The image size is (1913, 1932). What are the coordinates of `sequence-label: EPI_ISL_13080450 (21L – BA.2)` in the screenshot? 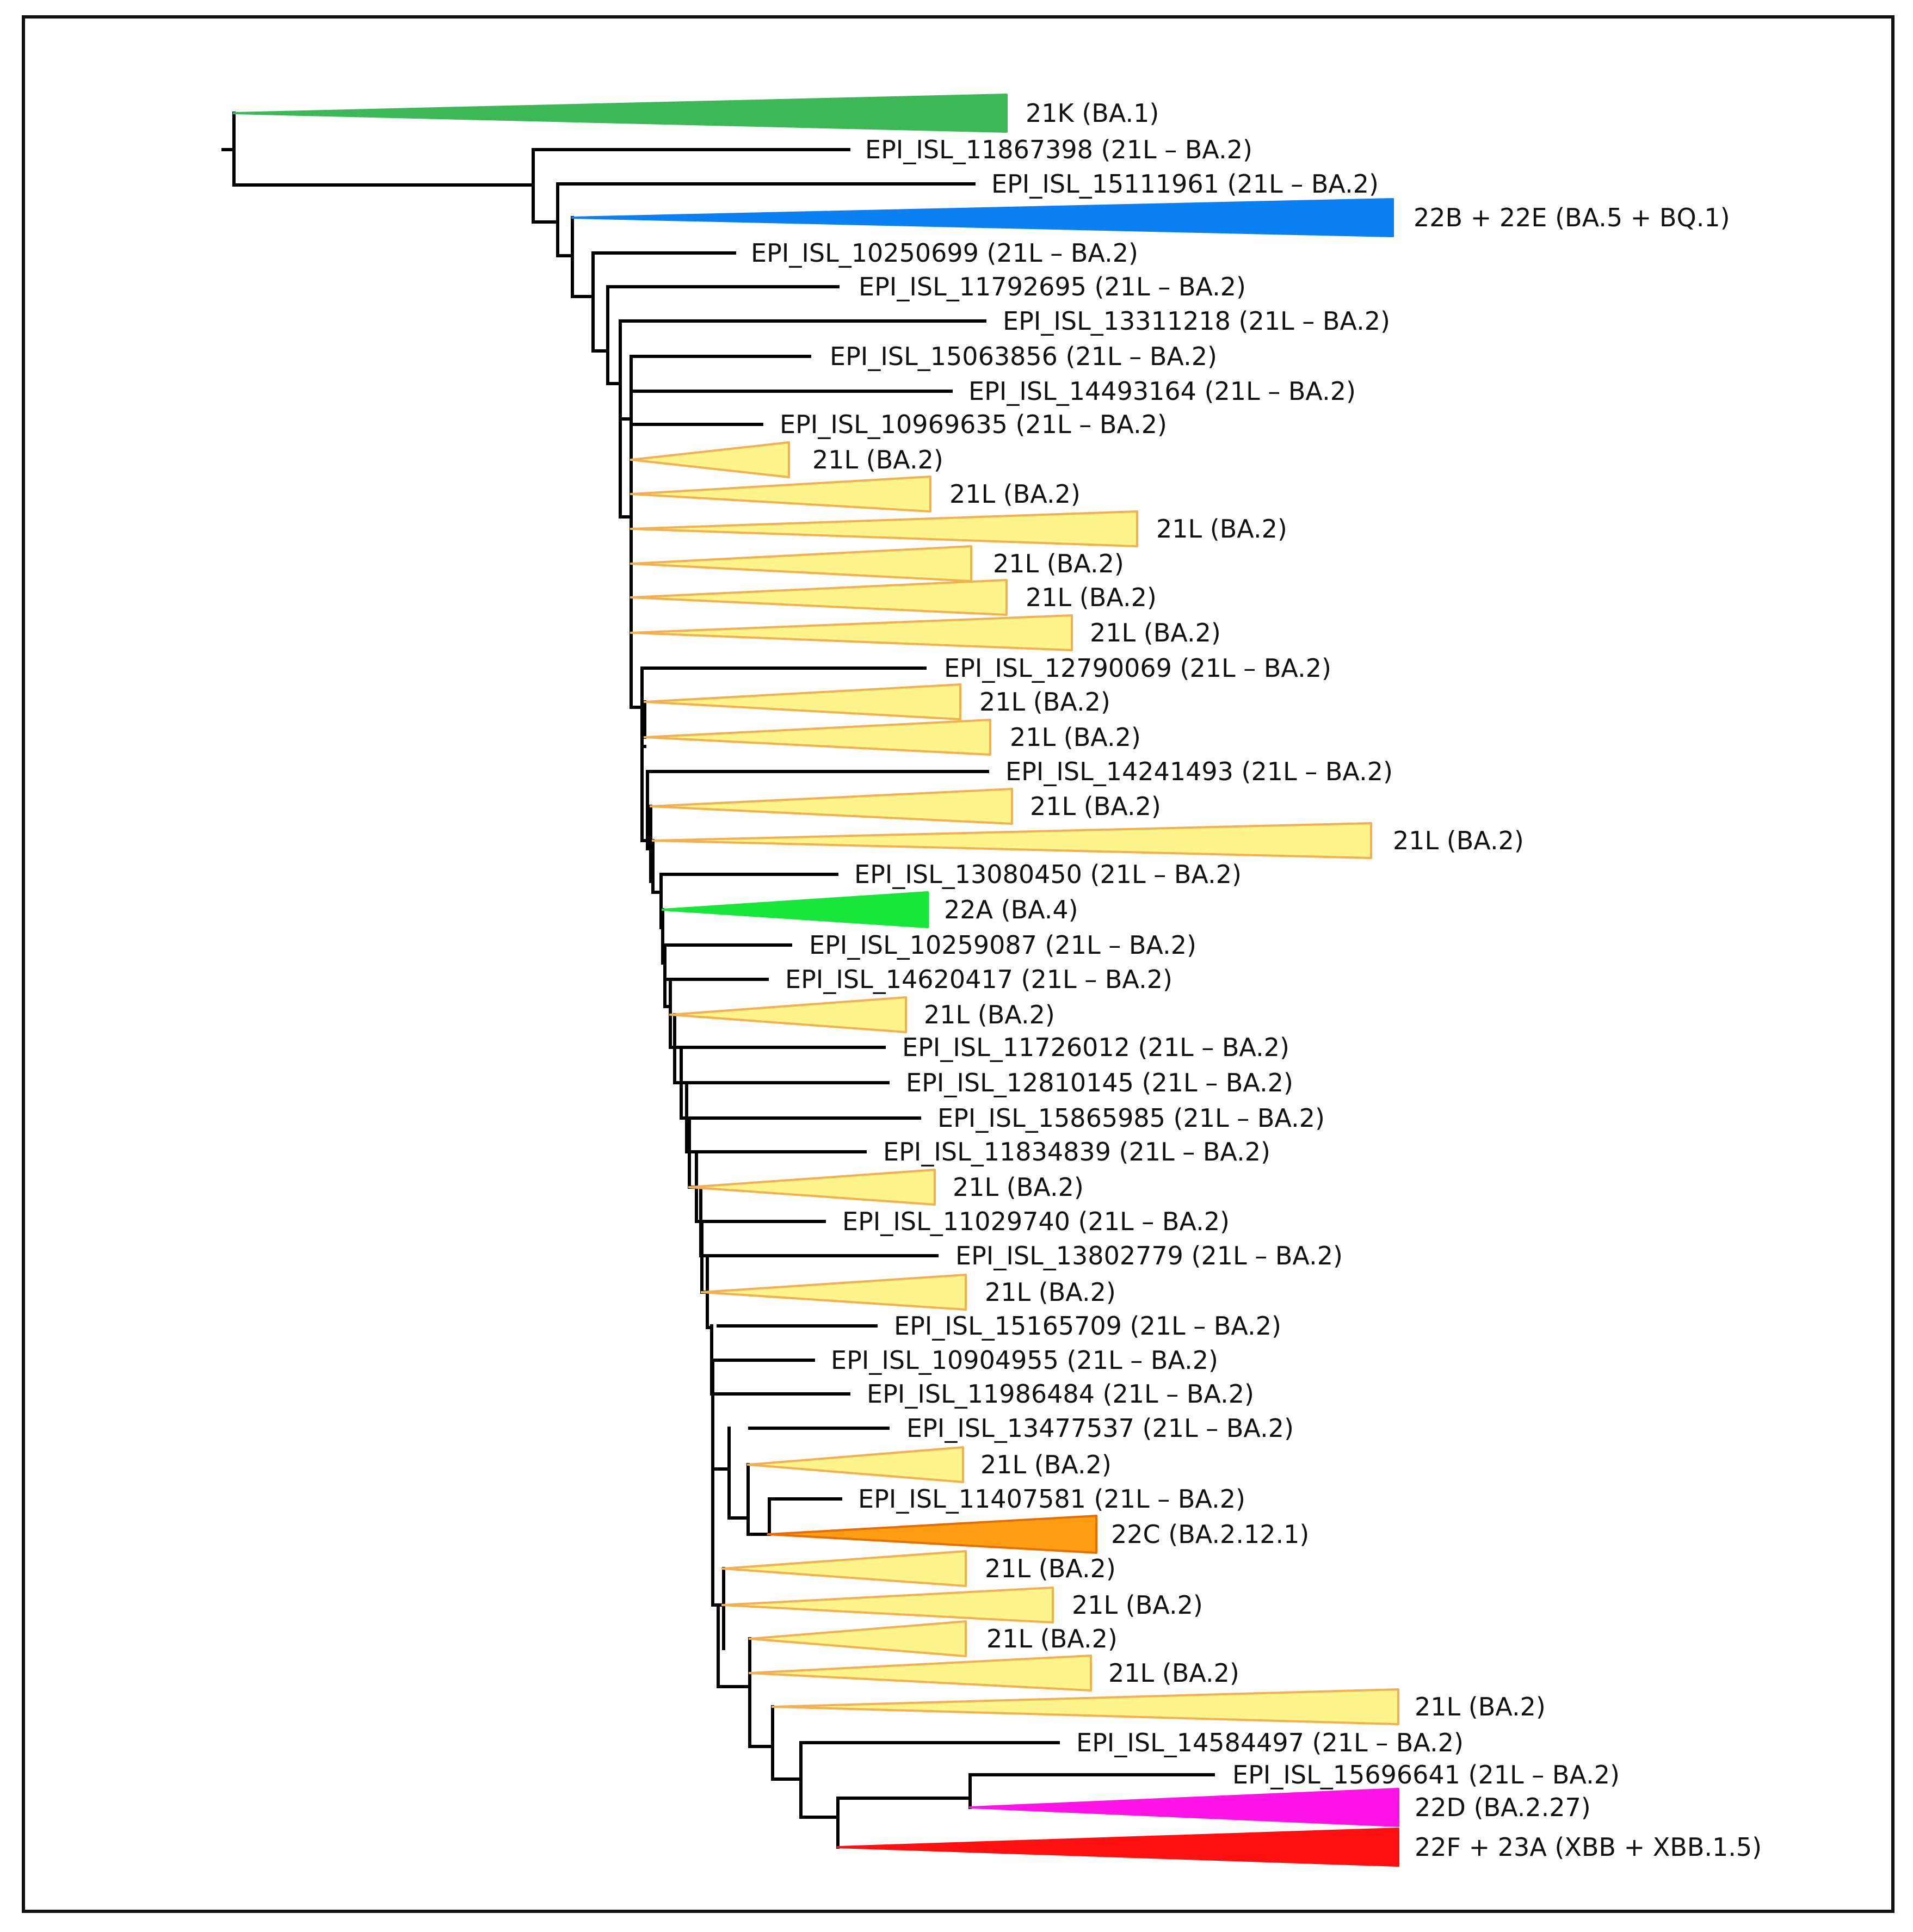 It's located at (1048, 875).